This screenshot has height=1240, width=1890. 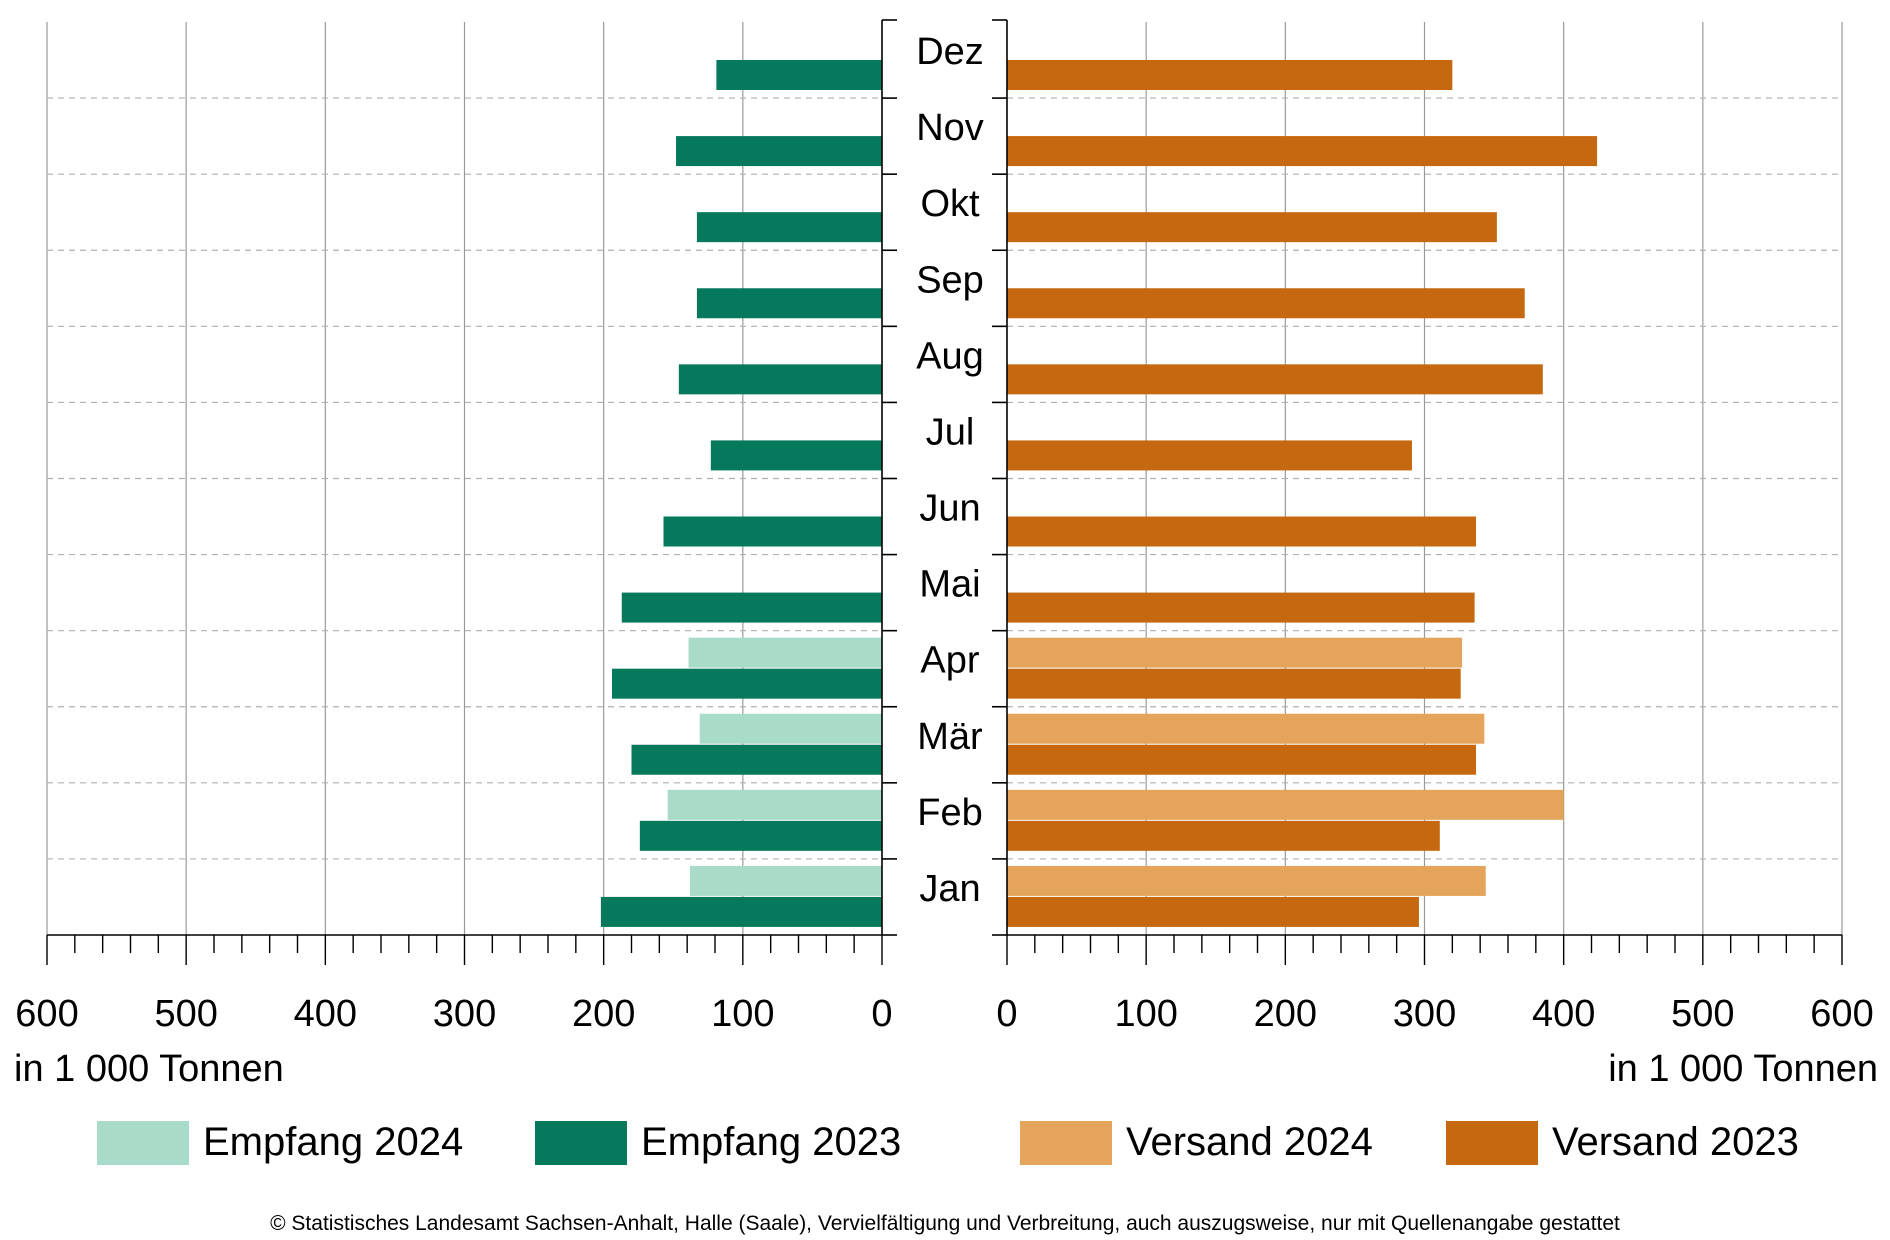 I want to click on bar-left-2023-Jun, so click(x=772, y=531).